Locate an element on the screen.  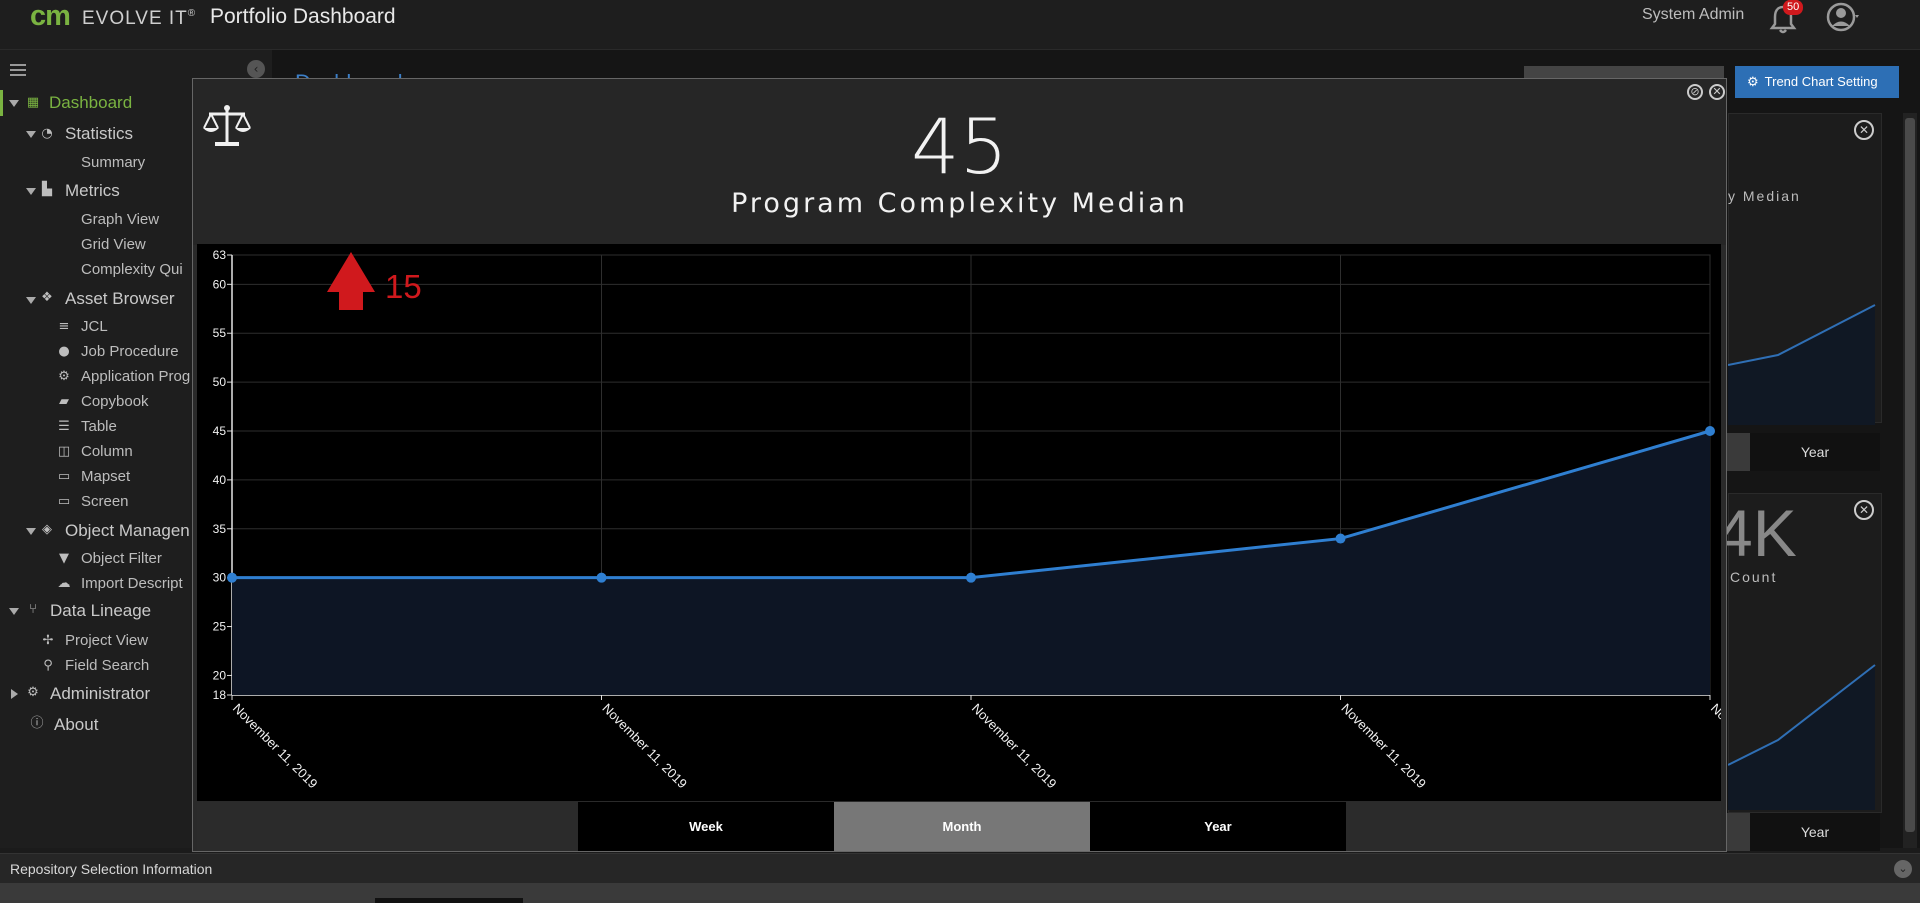
notification-badge: 50 is located at coordinates (1793, 7).